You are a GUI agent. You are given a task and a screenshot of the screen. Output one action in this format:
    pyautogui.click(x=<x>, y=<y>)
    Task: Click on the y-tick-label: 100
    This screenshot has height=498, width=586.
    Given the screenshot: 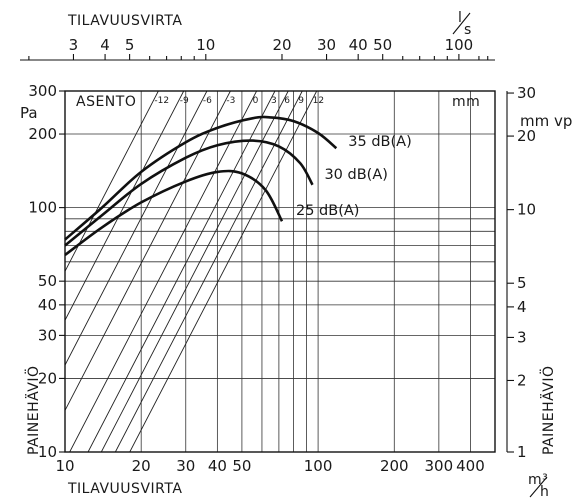 What is the action you would take?
    pyautogui.click(x=42, y=208)
    